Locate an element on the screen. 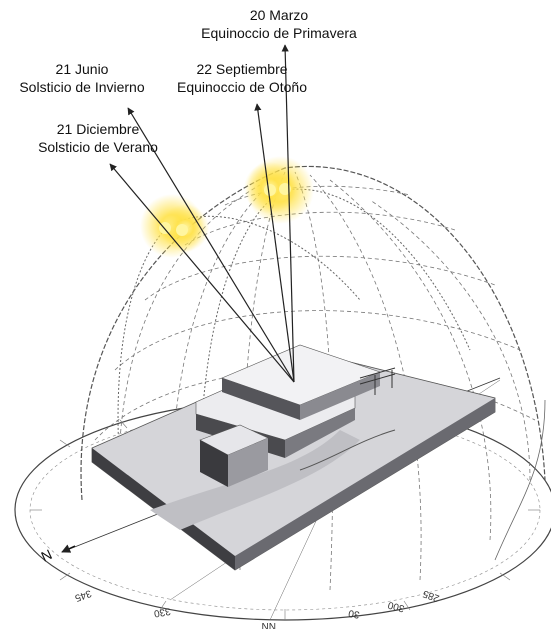  ray-march is located at coordinates (288, 213).